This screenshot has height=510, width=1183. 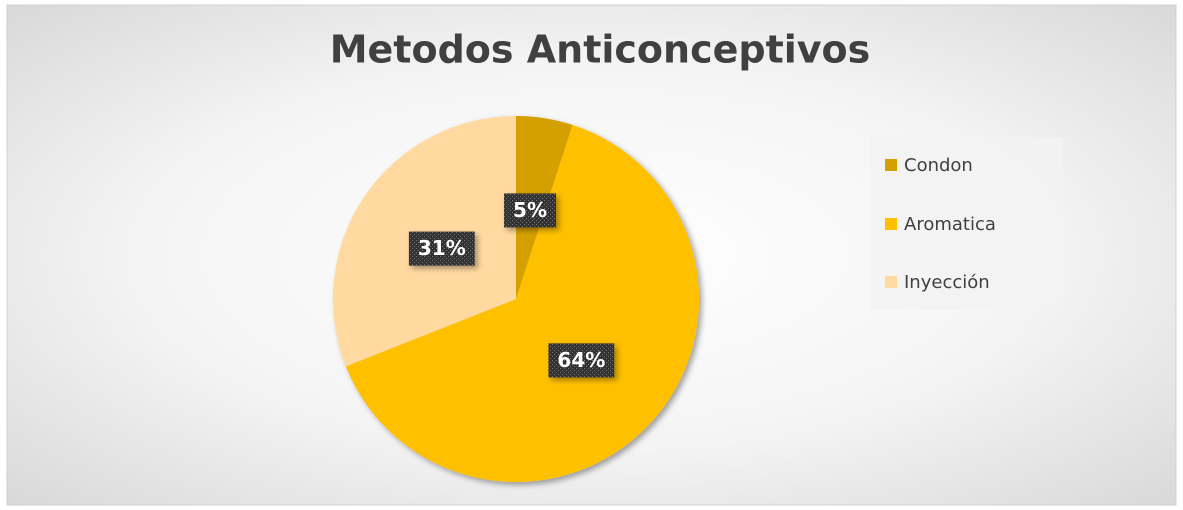 I want to click on data-label: 64%, so click(x=581, y=360).